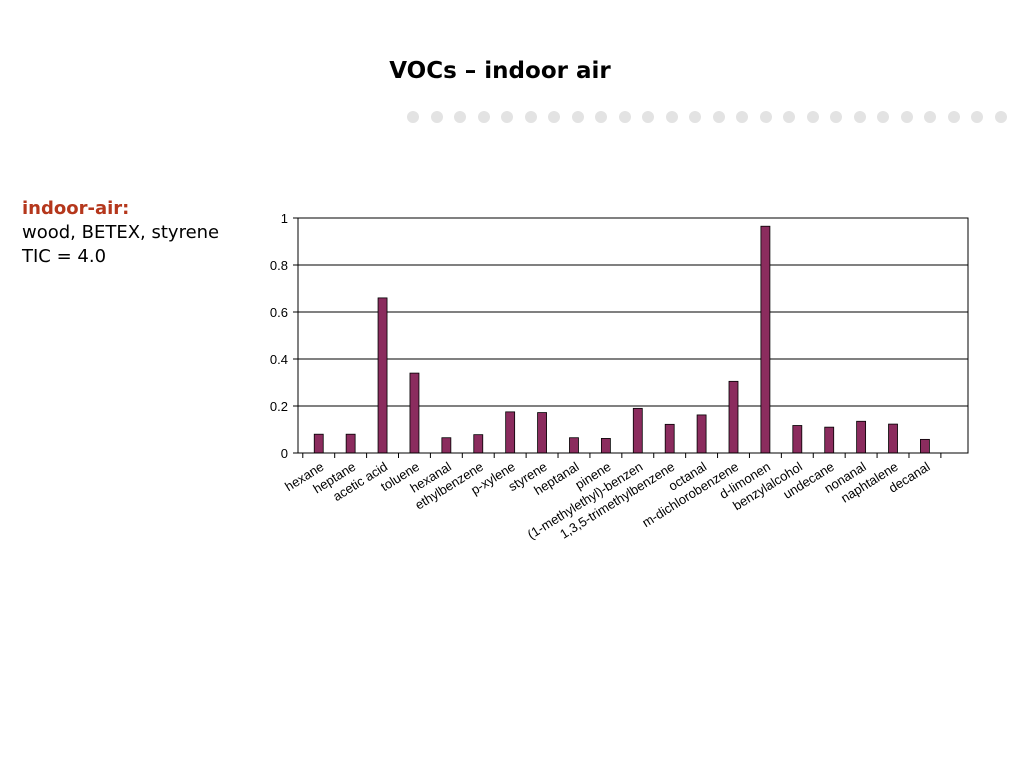 The image size is (1024, 768). Describe the element at coordinates (284, 336) in the screenshot. I see `y-axis-ticks: 0 0.2 0.4 0.6 0.8 1` at that location.